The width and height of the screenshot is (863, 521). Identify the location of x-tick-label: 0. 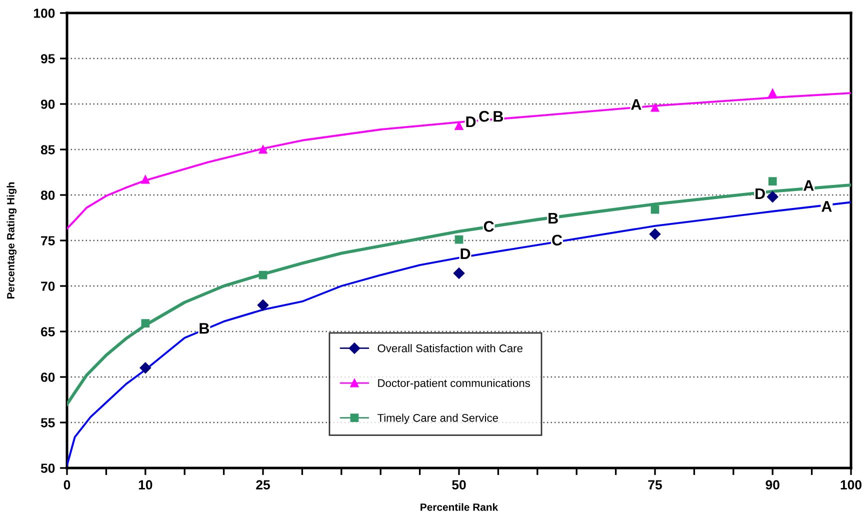
(67, 485).